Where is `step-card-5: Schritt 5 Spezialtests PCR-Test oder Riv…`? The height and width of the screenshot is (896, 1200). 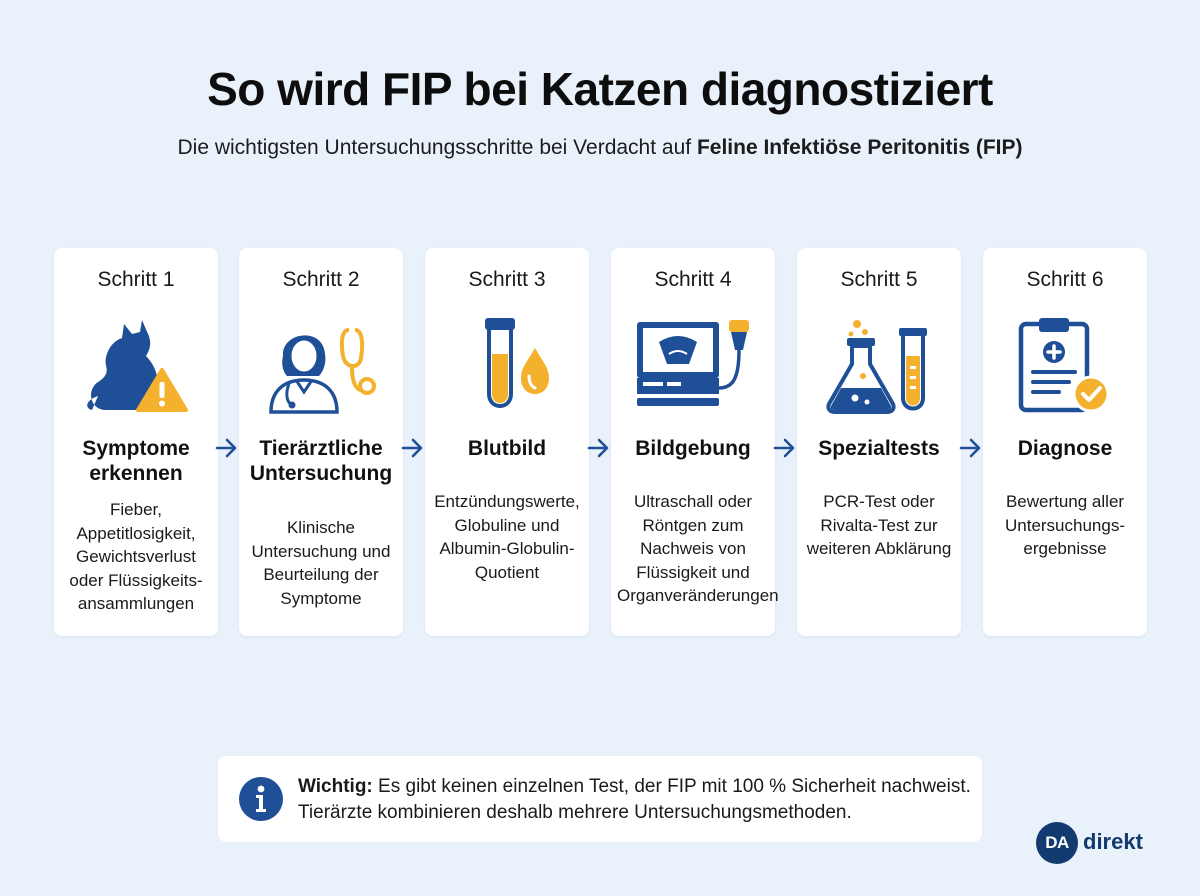
step-card-5: Schritt 5 Spezialtests PCR-Test oder Riv… is located at coordinates (879, 442).